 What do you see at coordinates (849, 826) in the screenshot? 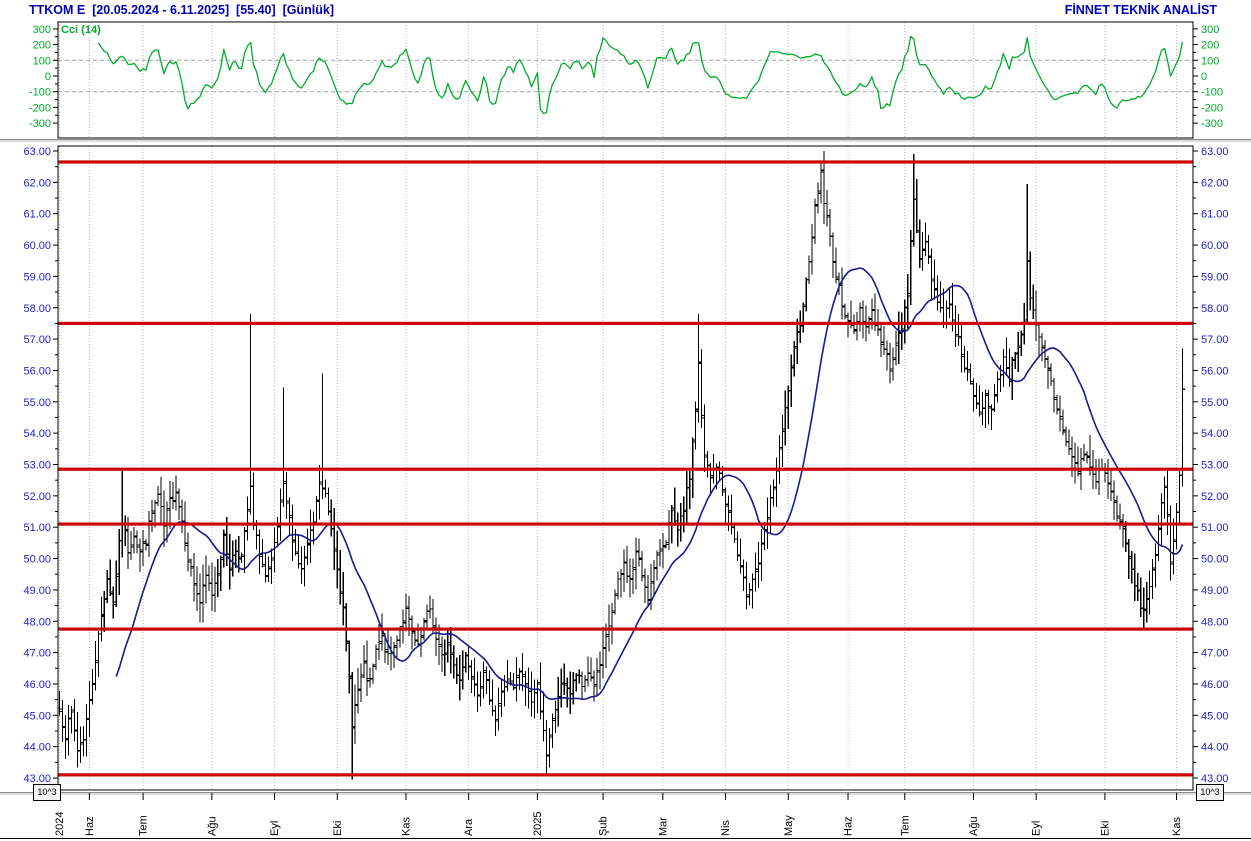
I see `month-label: Haz` at bounding box center [849, 826].